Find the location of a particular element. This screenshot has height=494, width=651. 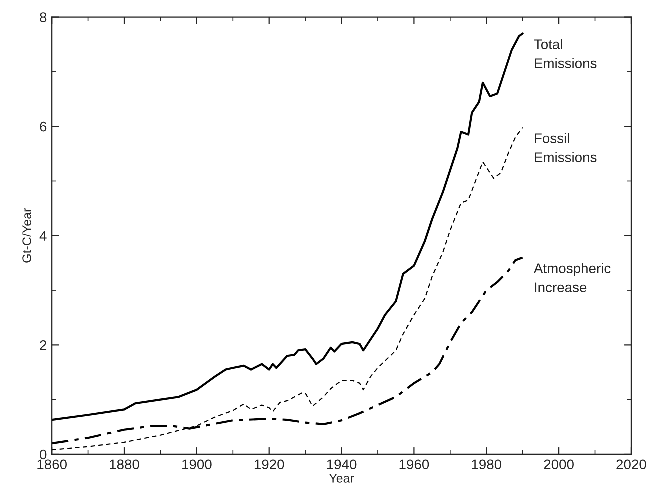

series-label: Atmospheric Increase is located at coordinates (572, 277).